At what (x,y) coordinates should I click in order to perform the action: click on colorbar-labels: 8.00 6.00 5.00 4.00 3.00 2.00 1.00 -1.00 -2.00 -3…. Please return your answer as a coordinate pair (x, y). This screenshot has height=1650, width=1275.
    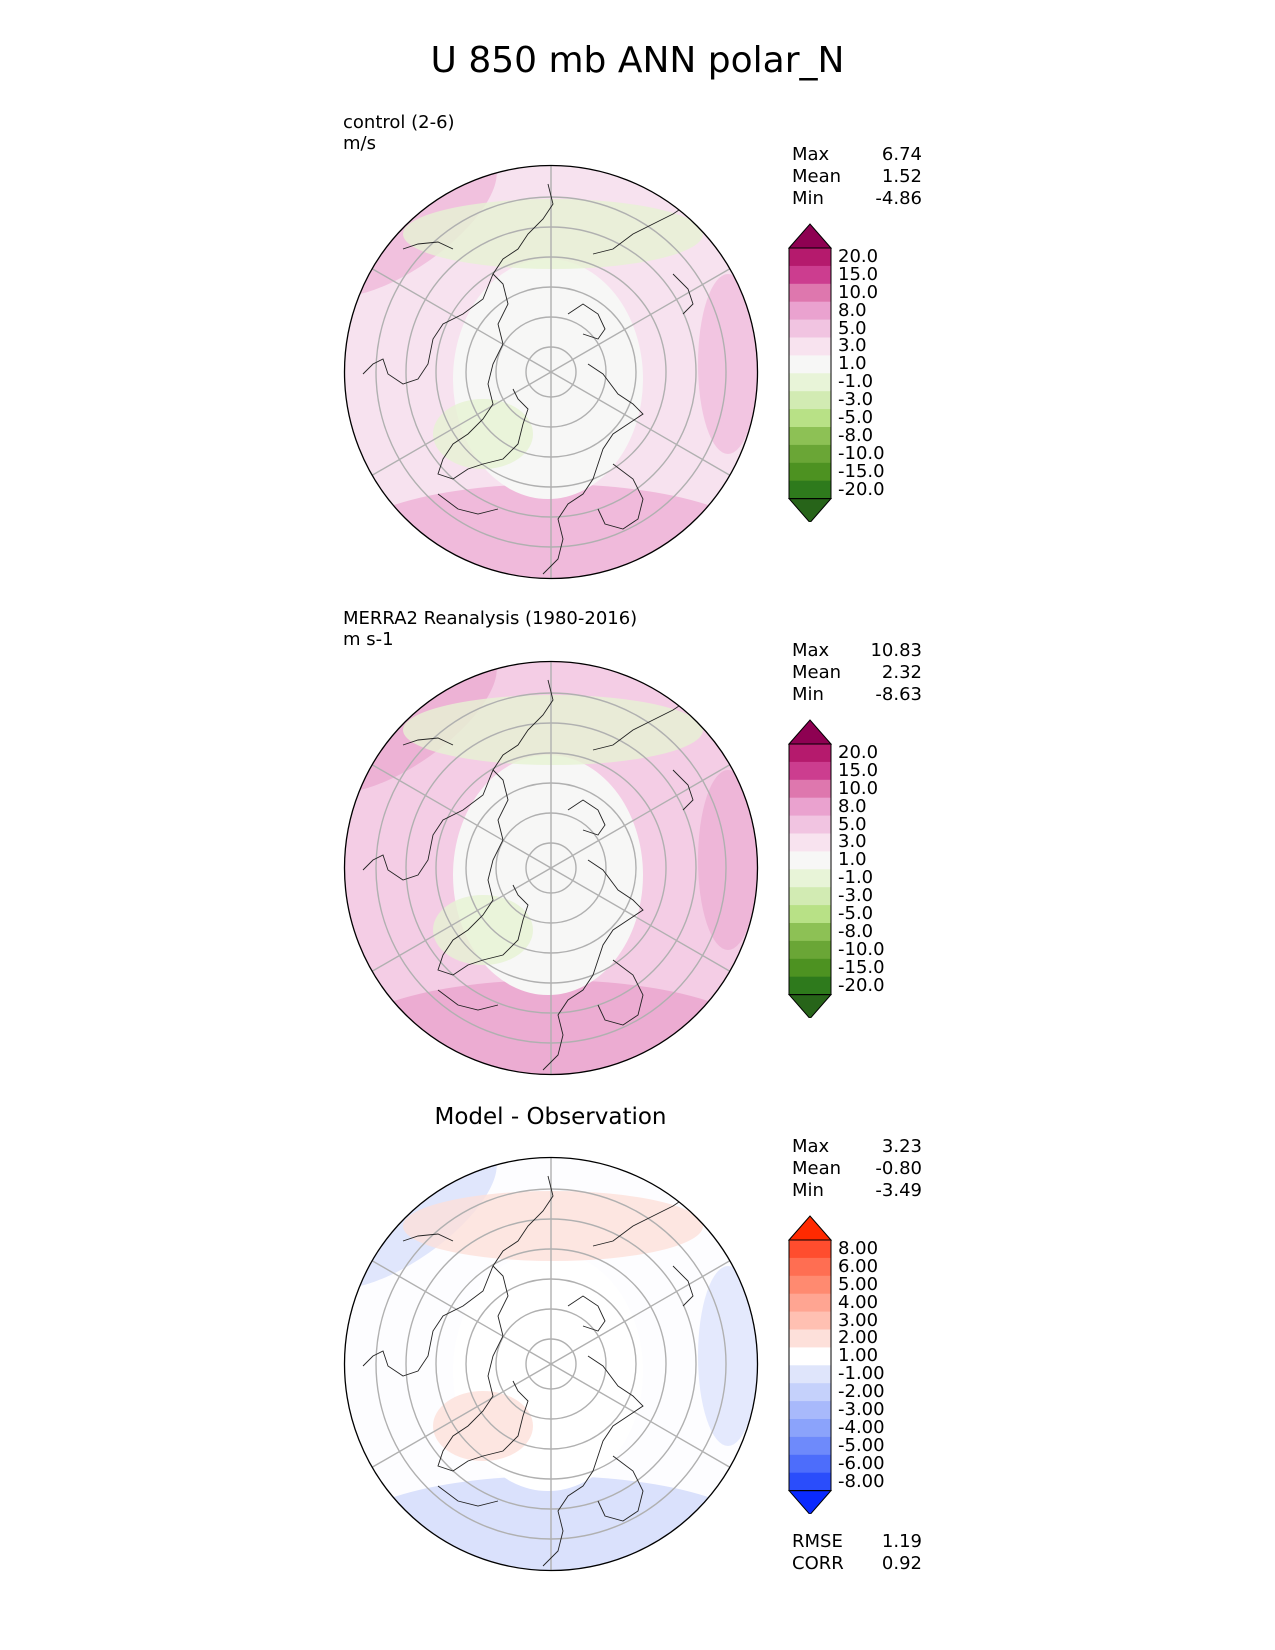
    Looking at the image, I should click on (861, 1365).